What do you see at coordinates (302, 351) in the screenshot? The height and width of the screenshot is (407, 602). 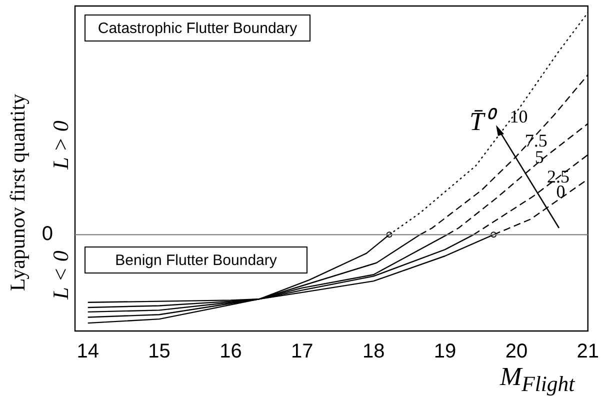 I see `x-tick-label: 17` at bounding box center [302, 351].